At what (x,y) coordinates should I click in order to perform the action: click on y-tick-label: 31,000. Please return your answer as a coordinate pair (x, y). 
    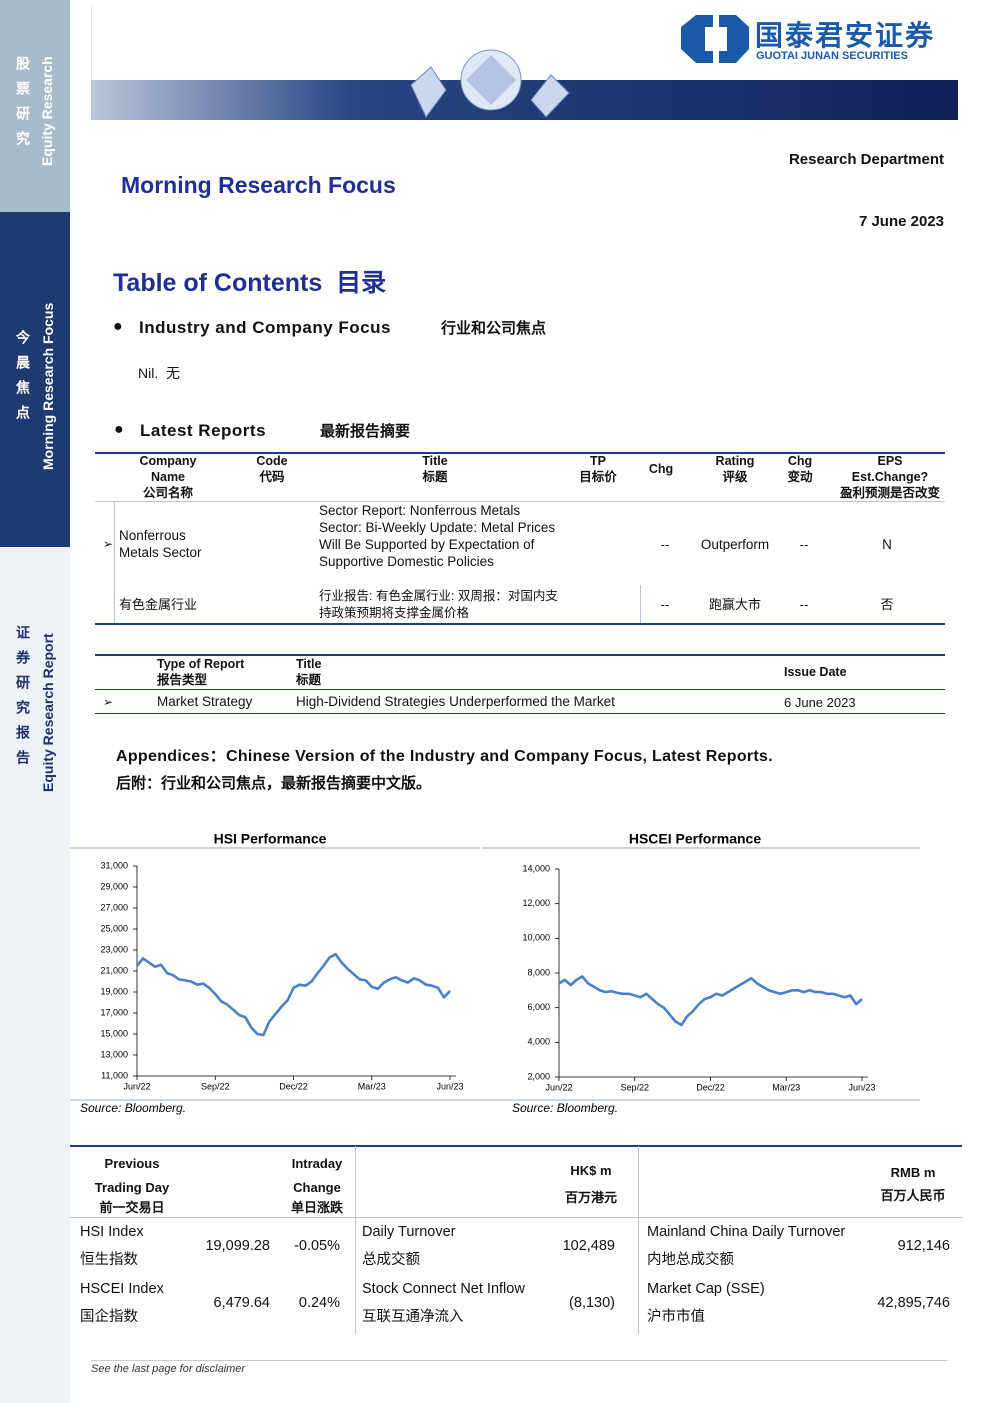
    Looking at the image, I should click on (114, 865).